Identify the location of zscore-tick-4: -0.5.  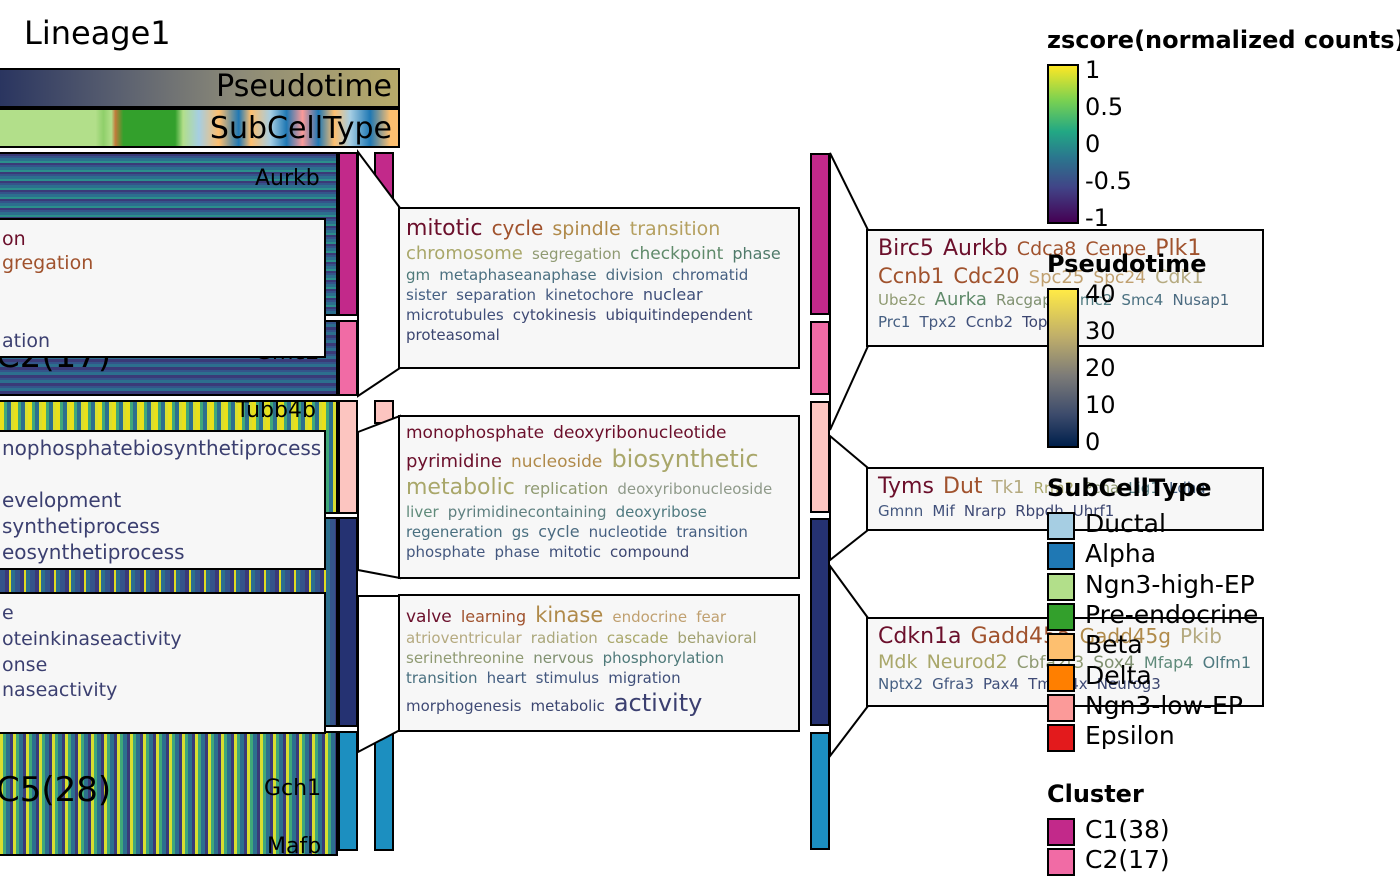
(1108, 181).